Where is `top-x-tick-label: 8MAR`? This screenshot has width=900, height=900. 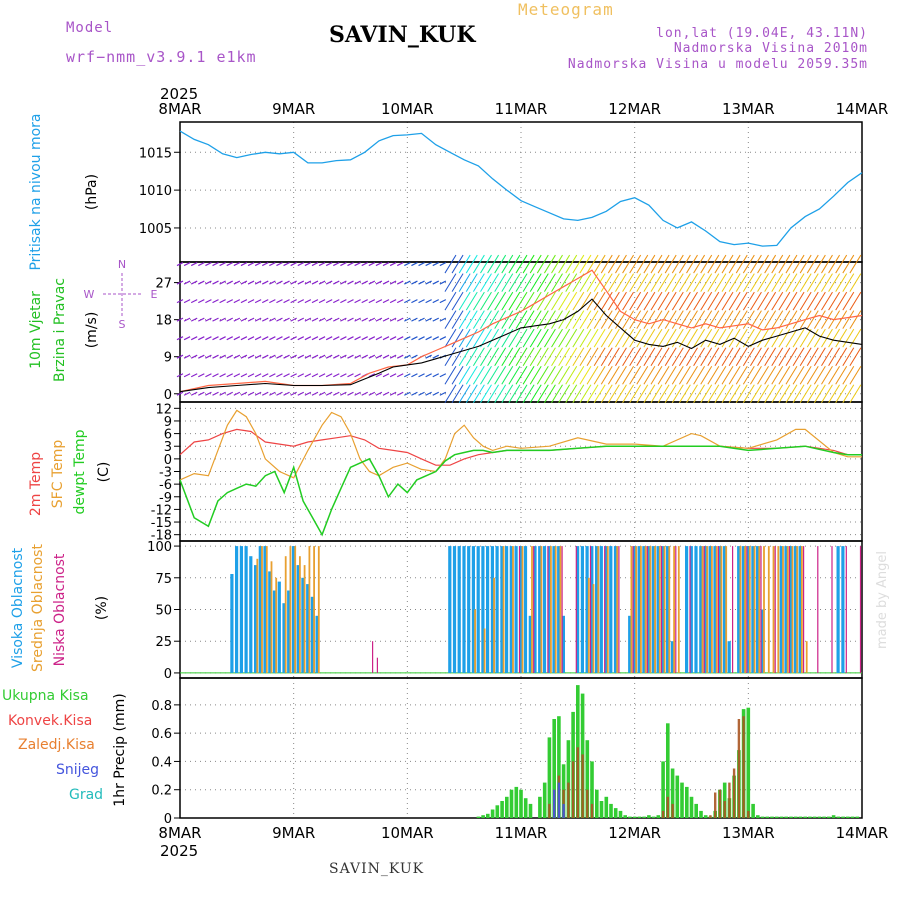
top-x-tick-label: 8MAR is located at coordinates (179, 109).